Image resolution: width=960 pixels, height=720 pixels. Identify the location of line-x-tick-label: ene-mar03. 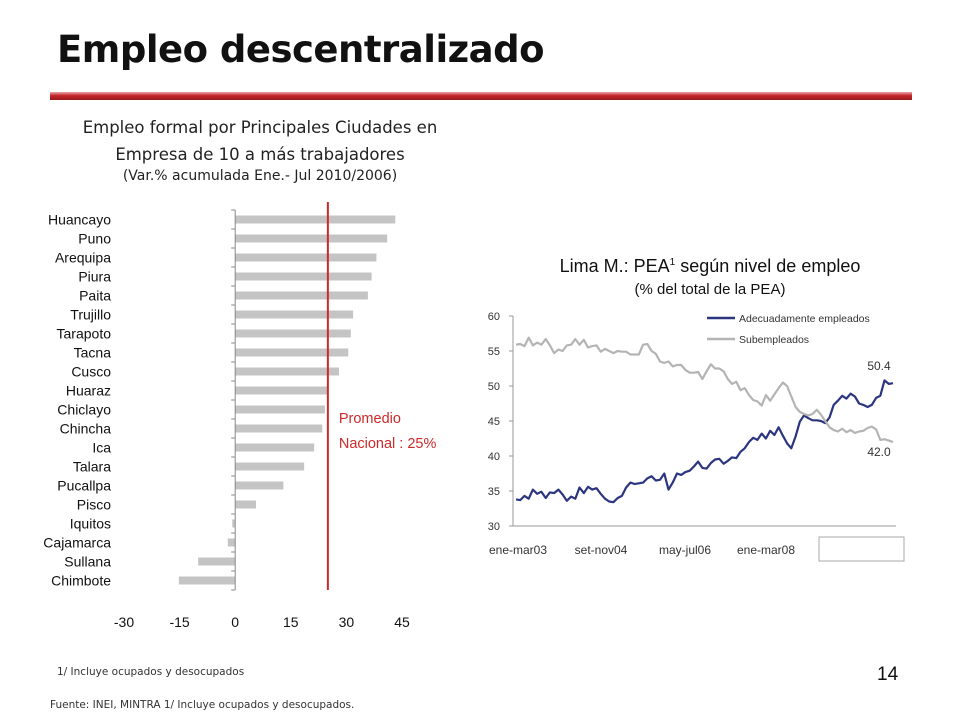
(518, 550).